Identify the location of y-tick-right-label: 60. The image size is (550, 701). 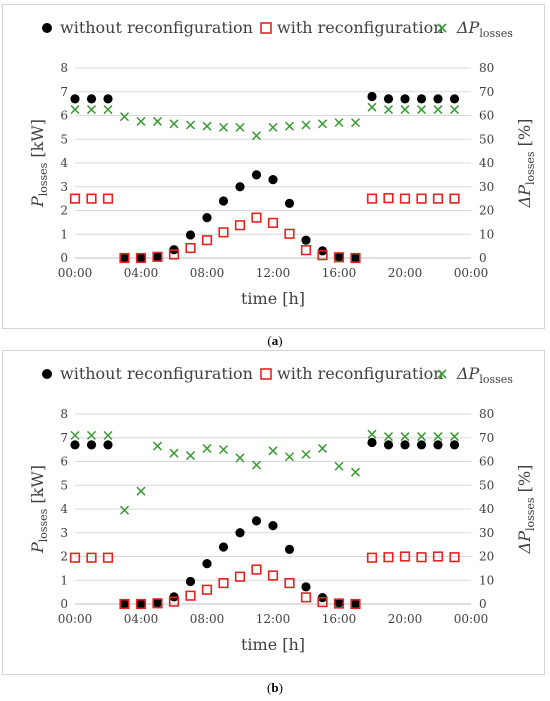
(486, 116).